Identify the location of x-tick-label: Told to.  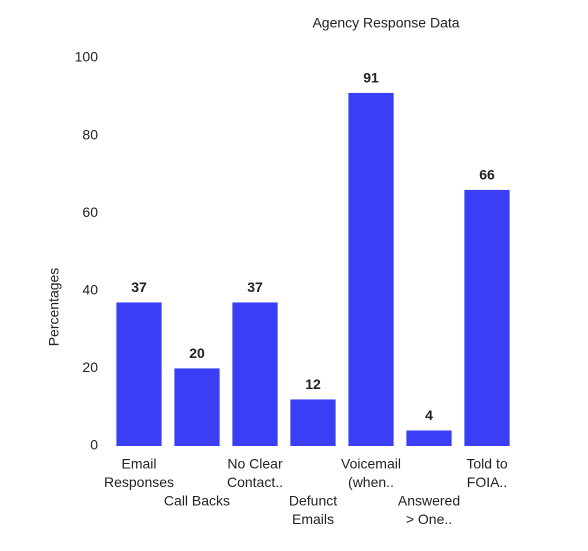
(486, 464).